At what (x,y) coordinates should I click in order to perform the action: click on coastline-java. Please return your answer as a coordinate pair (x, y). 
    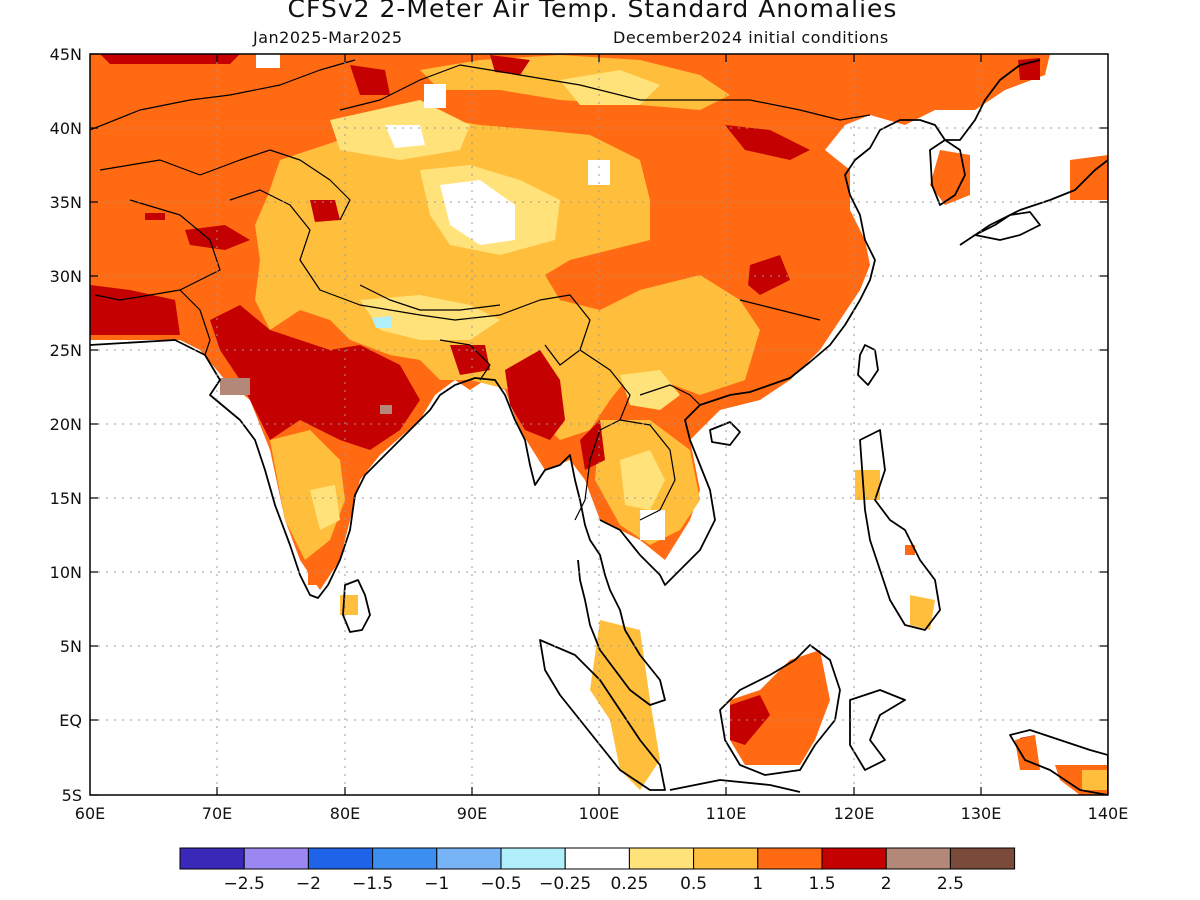
    Looking at the image, I should click on (735, 786).